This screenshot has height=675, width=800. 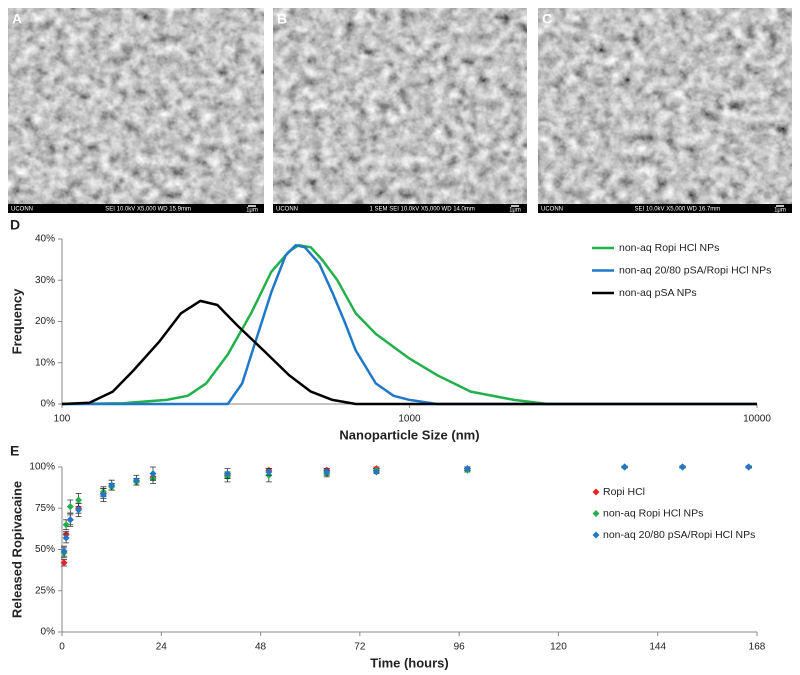 What do you see at coordinates (14, 451) in the screenshot?
I see `panel-label: E` at bounding box center [14, 451].